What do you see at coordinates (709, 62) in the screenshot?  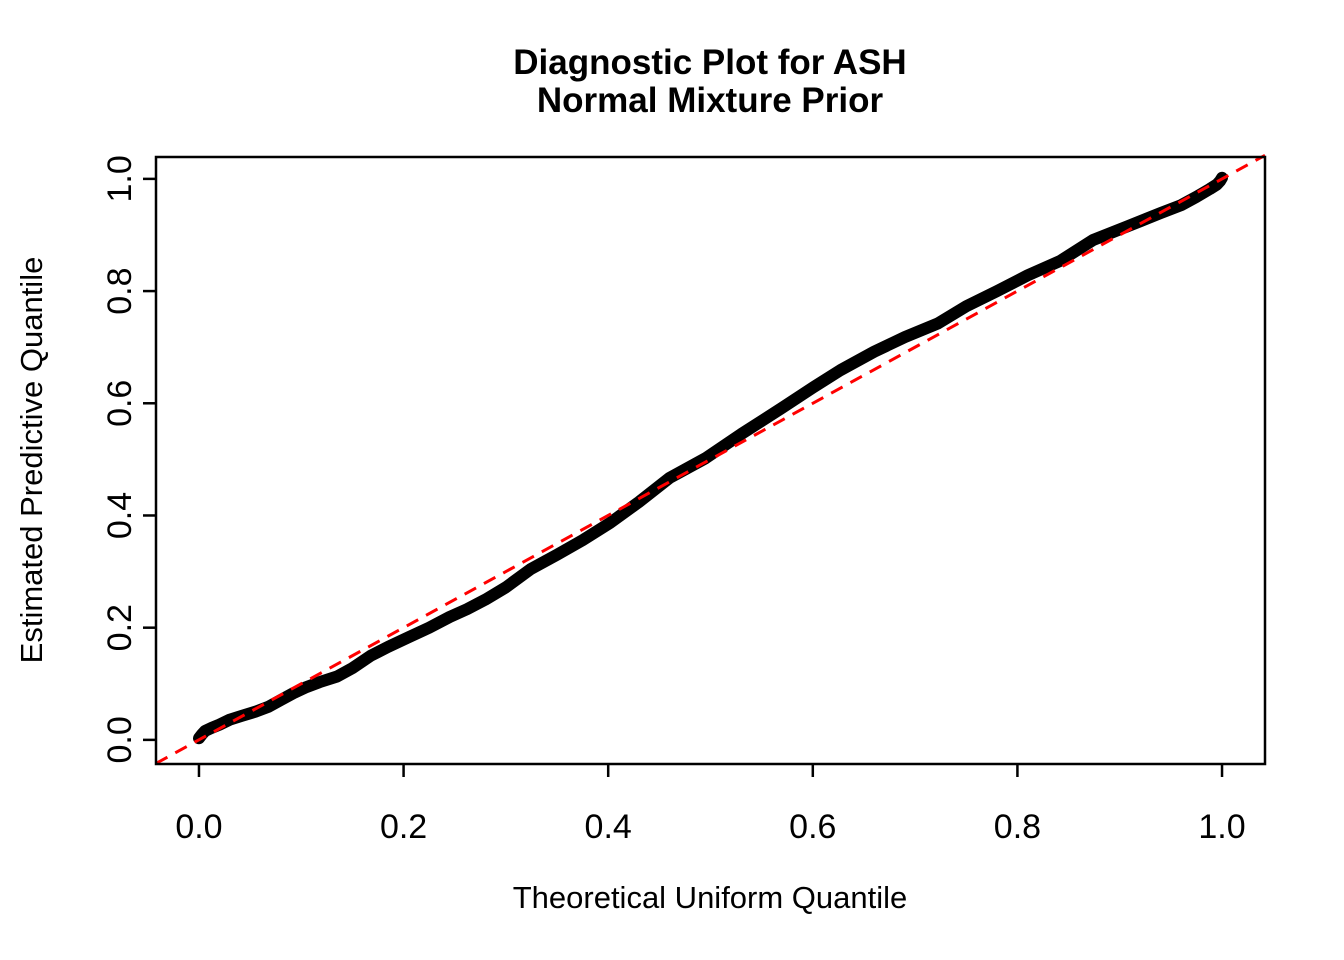 I see `plot-title-line1: Diagnostic Plot for ASH` at bounding box center [709, 62].